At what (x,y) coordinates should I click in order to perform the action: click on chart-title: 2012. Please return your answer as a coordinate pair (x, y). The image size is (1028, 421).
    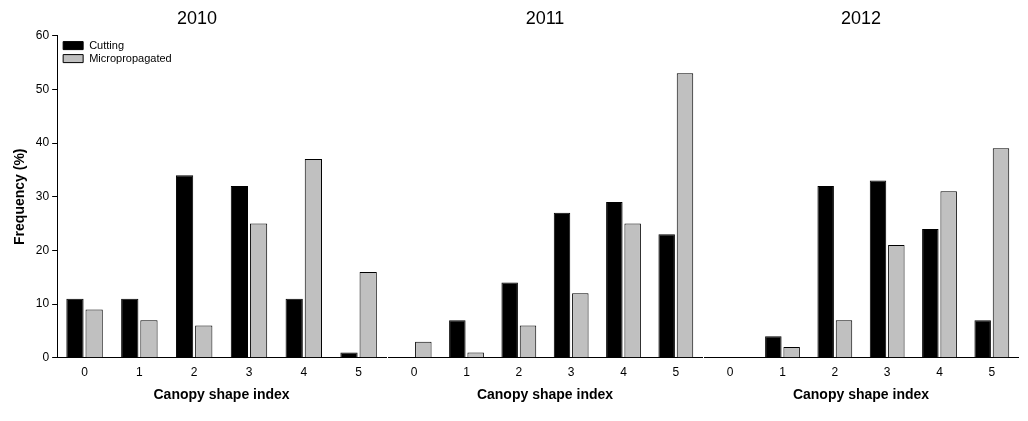
    Looking at the image, I should click on (861, 17).